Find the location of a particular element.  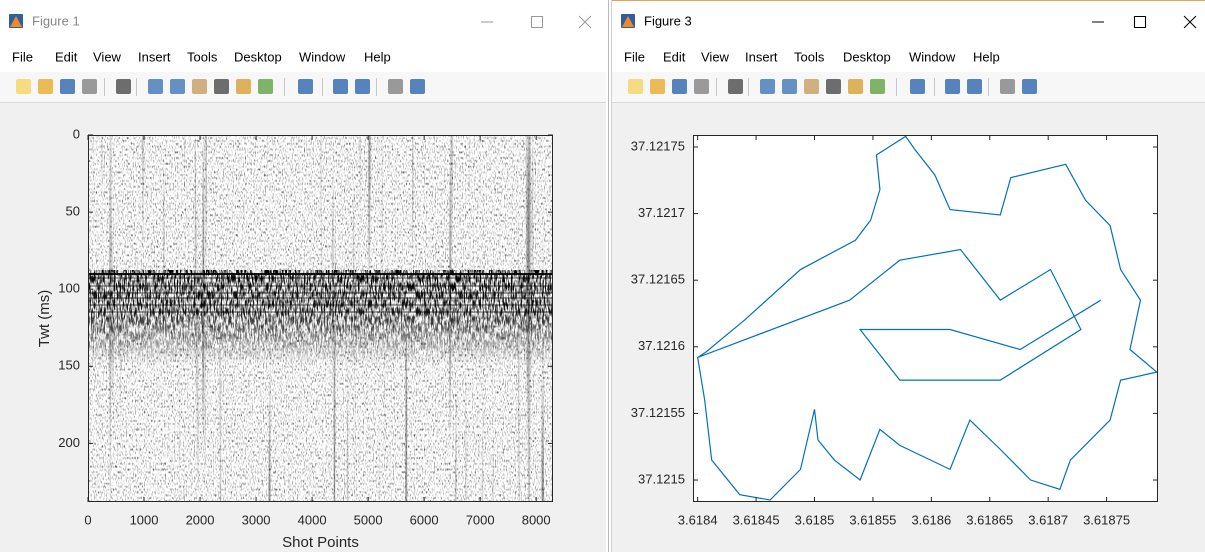

y-tick-label: 150 is located at coordinates (69, 365).